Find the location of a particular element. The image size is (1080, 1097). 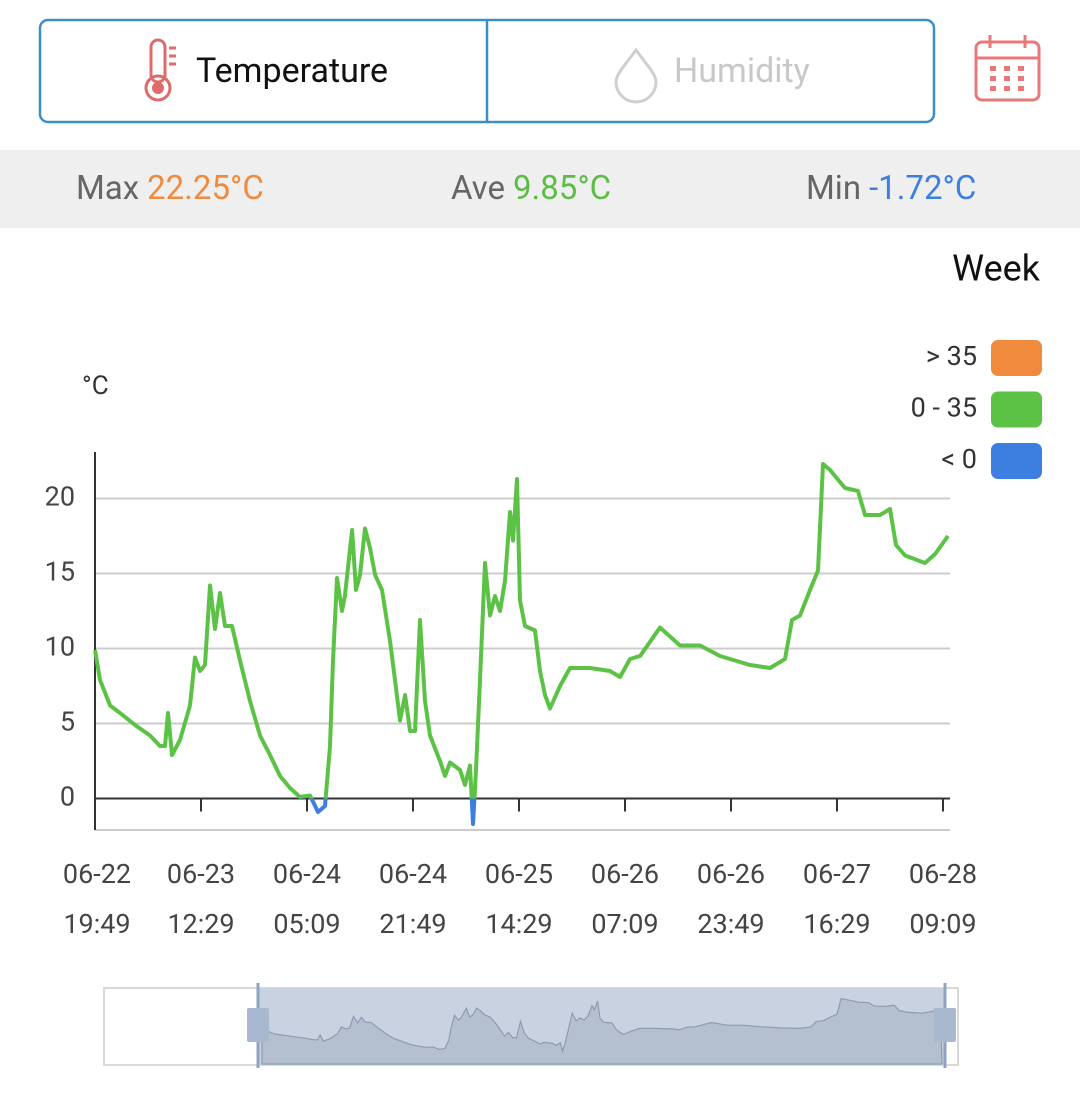

stat-label: Min is located at coordinates (833, 188).